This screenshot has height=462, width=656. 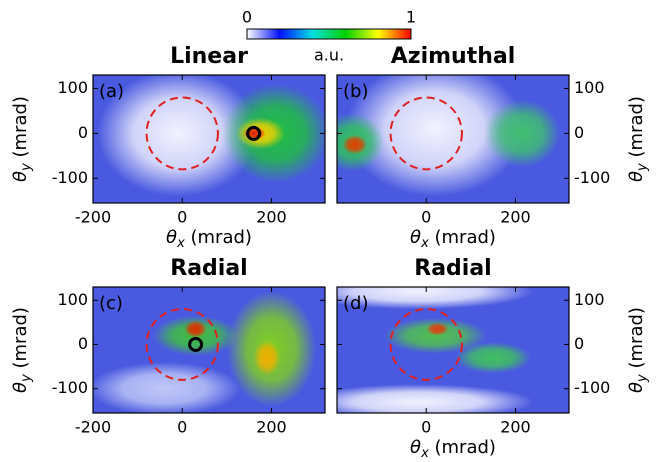 I want to click on colorbar, so click(x=329, y=34).